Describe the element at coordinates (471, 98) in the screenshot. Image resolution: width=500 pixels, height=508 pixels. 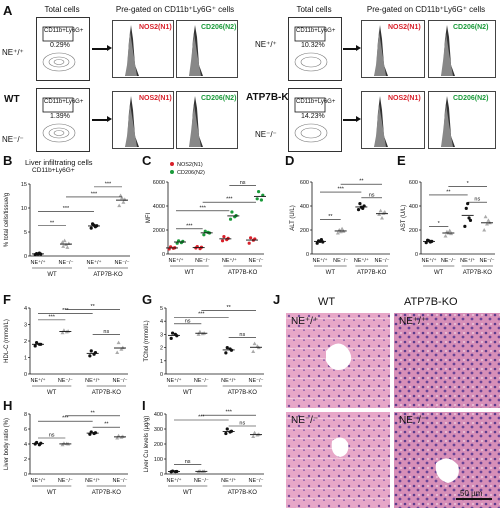
I see `label-cd206-ko-nemm: CD206(N2)` at that location.